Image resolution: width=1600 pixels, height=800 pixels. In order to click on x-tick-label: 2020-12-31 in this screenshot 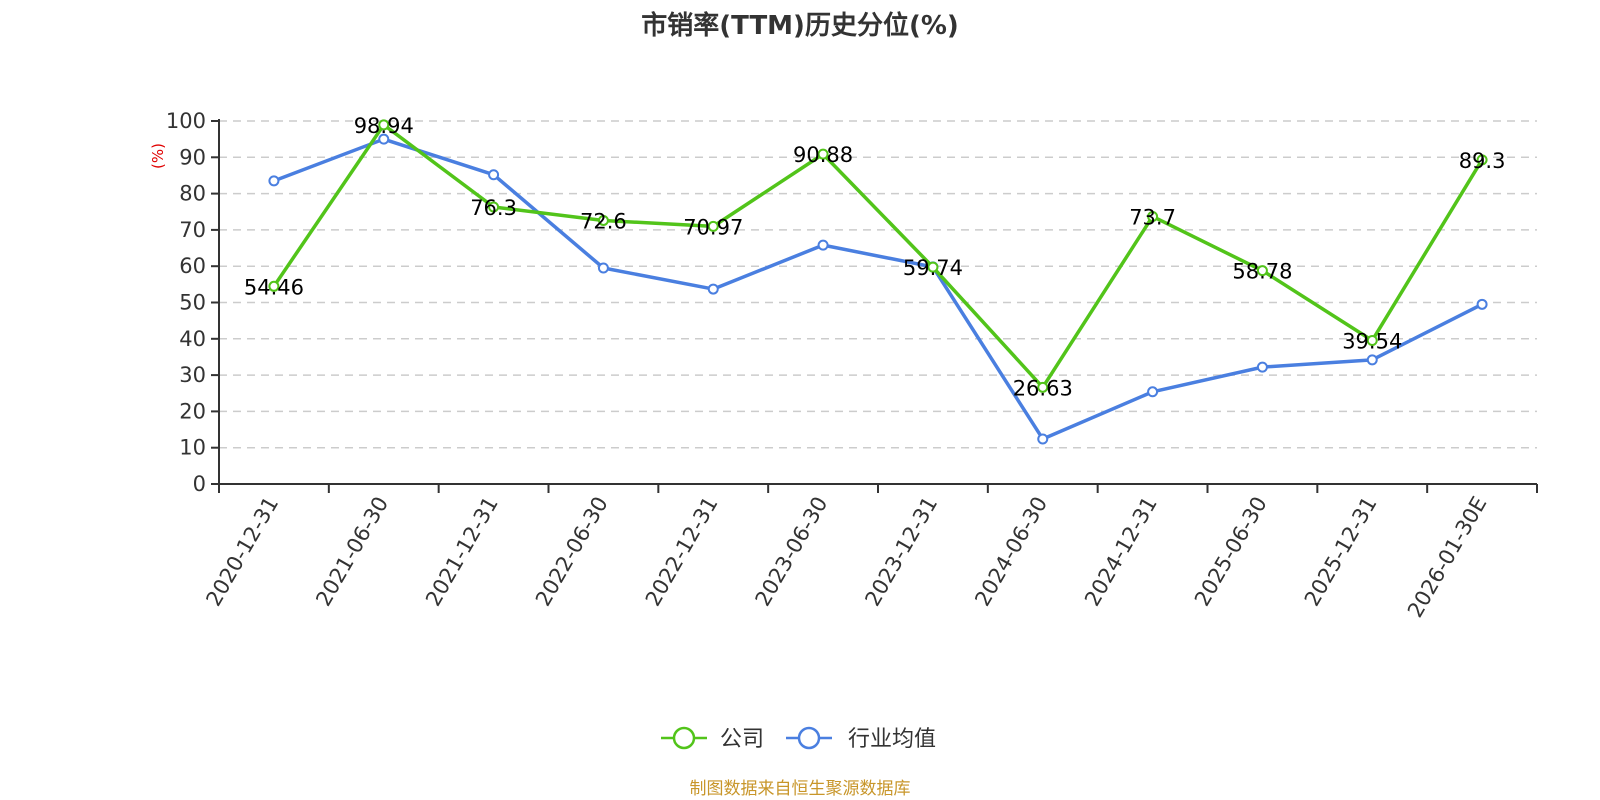, I will do `click(242, 552)`.